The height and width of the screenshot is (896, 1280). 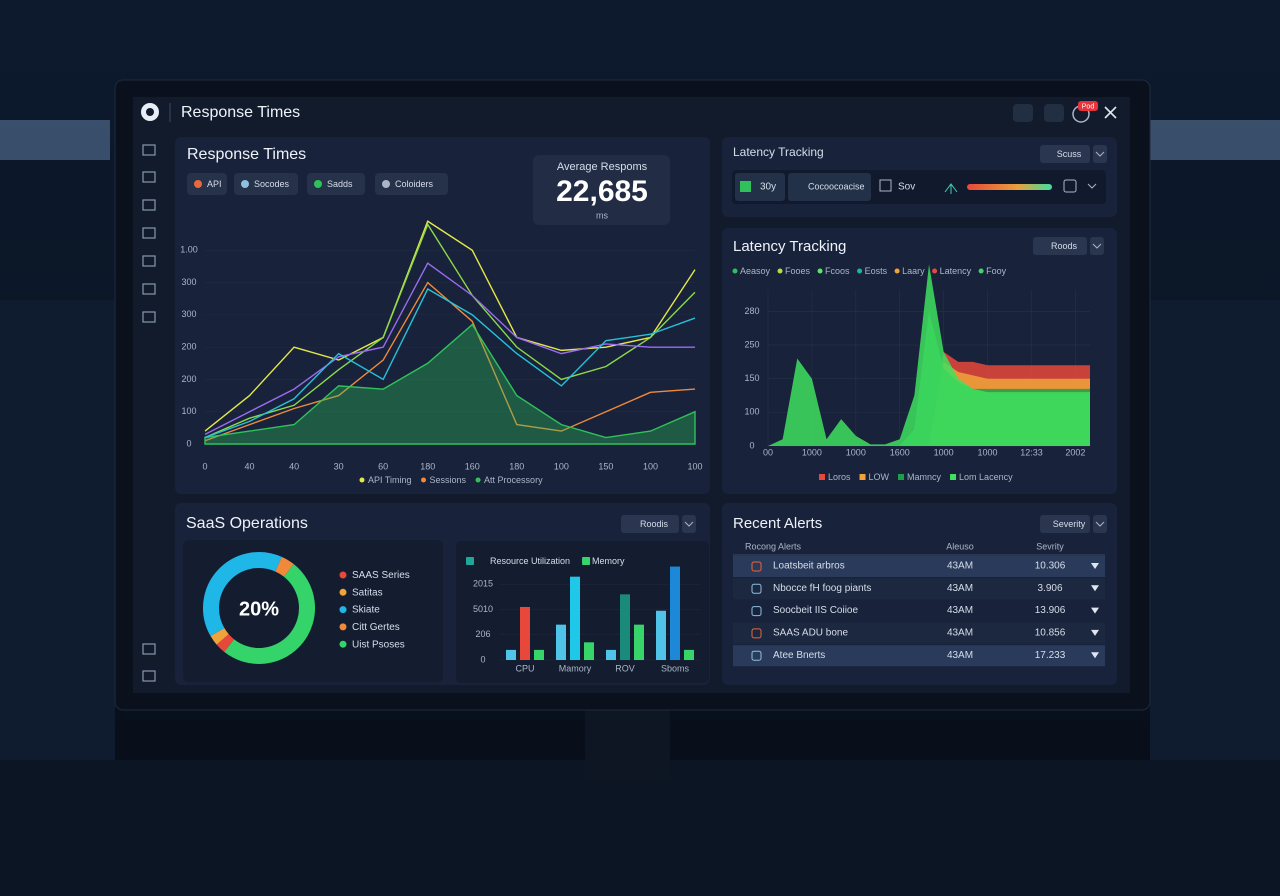 What do you see at coordinates (810, 633) in the screenshot?
I see `alert-cell: SAAS ADU bone` at bounding box center [810, 633].